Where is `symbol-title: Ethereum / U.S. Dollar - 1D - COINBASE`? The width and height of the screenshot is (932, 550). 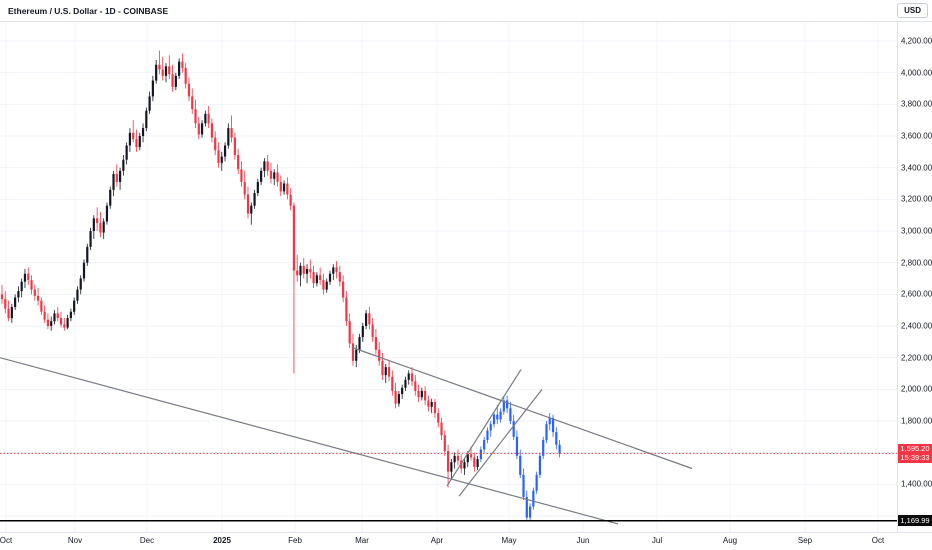
symbol-title: Ethereum / U.S. Dollar - 1D - COINBASE is located at coordinates (88, 10).